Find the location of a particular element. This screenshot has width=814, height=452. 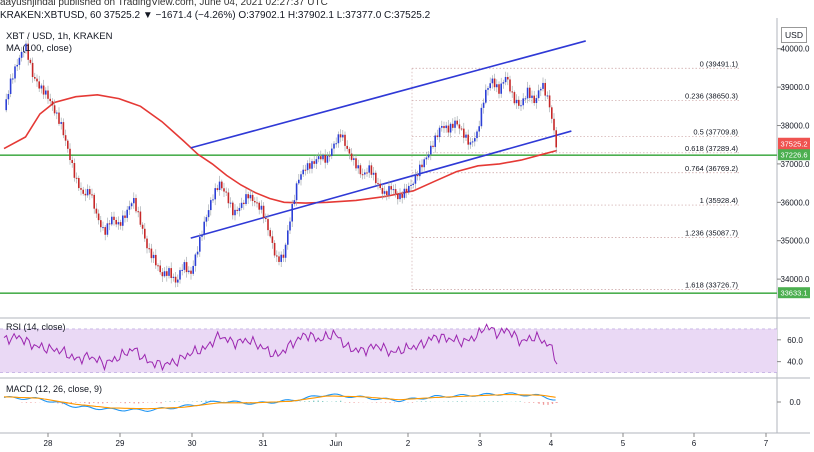

time-tick-label: 4 is located at coordinates (551, 443).